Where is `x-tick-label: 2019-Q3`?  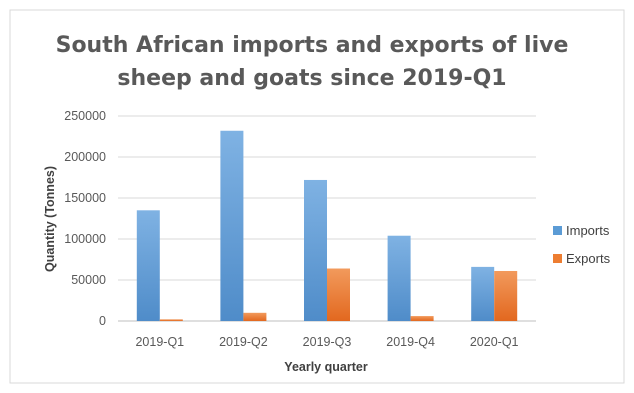 x-tick-label: 2019-Q3 is located at coordinates (327, 342).